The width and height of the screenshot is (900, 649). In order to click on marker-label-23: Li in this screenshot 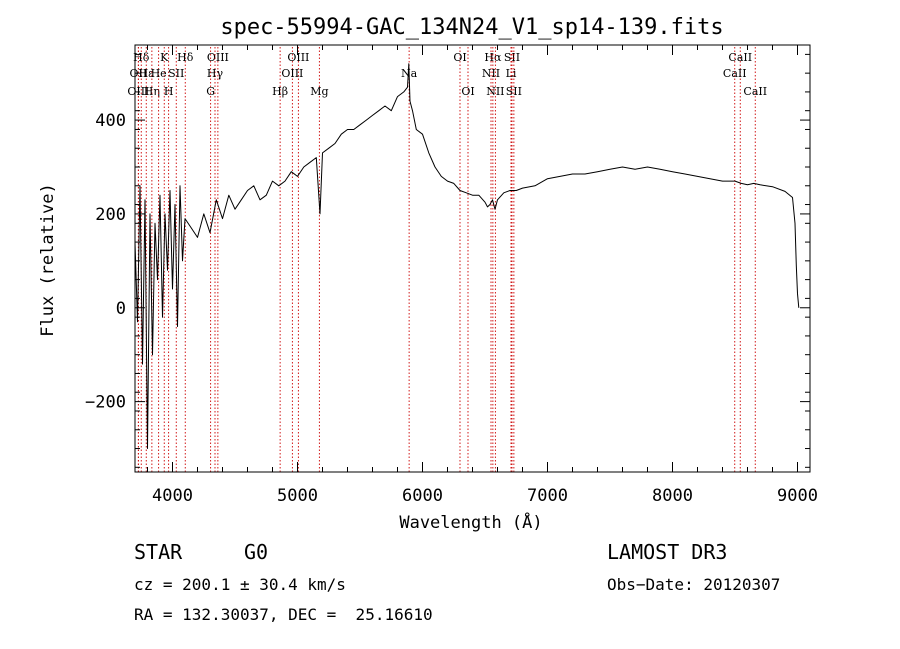, I will do `click(511, 73)`.